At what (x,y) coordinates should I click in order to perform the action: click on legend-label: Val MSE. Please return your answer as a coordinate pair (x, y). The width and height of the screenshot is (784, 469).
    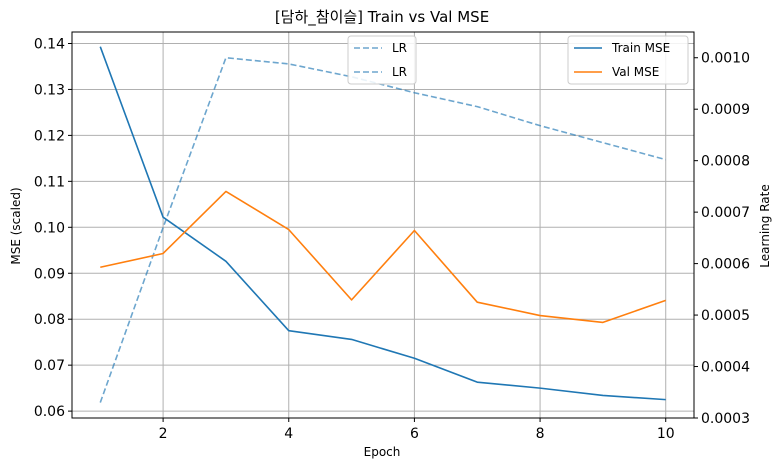
    Looking at the image, I should click on (635, 72).